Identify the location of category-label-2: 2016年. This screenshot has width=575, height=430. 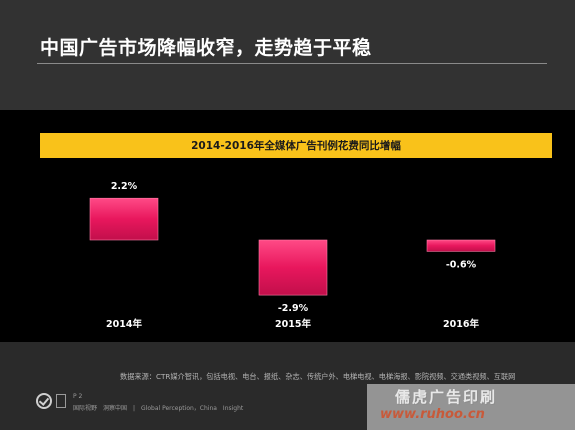
(461, 324).